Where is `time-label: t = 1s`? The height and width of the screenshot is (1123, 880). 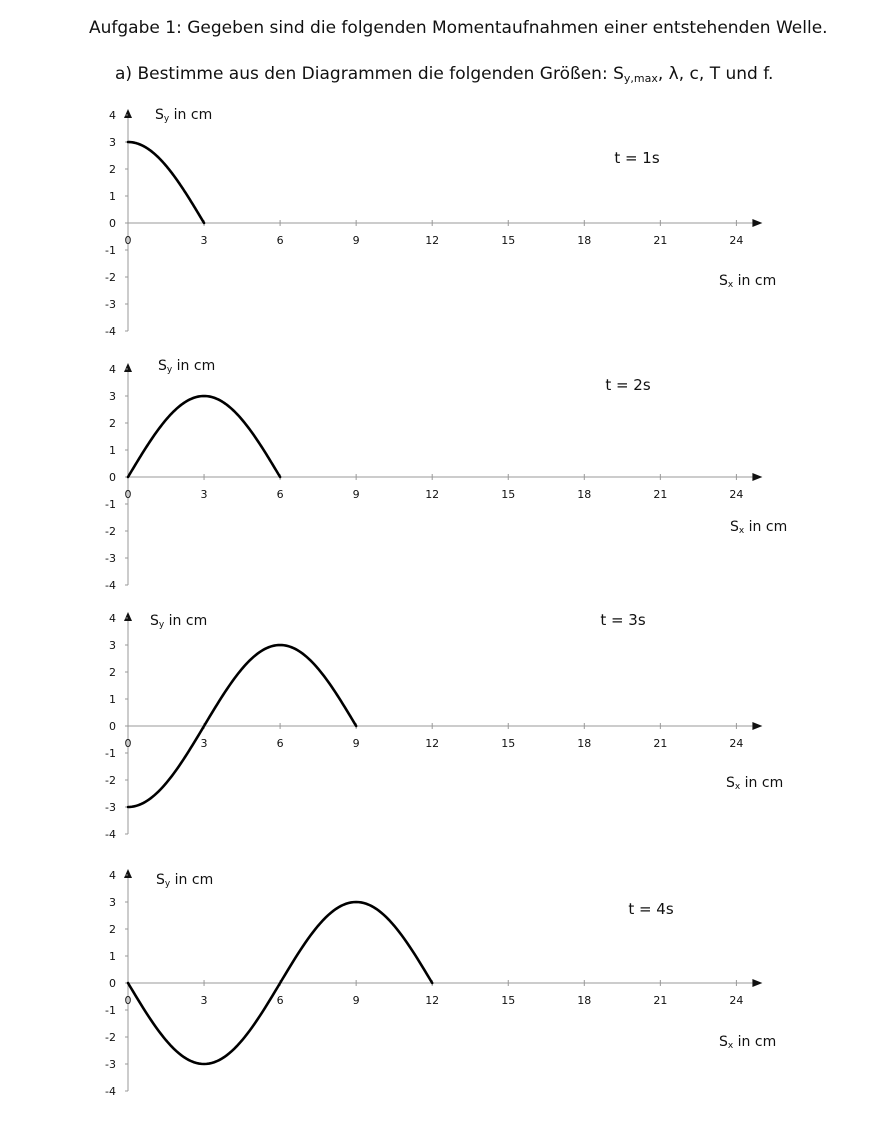 time-label: t = 1s is located at coordinates (637, 158).